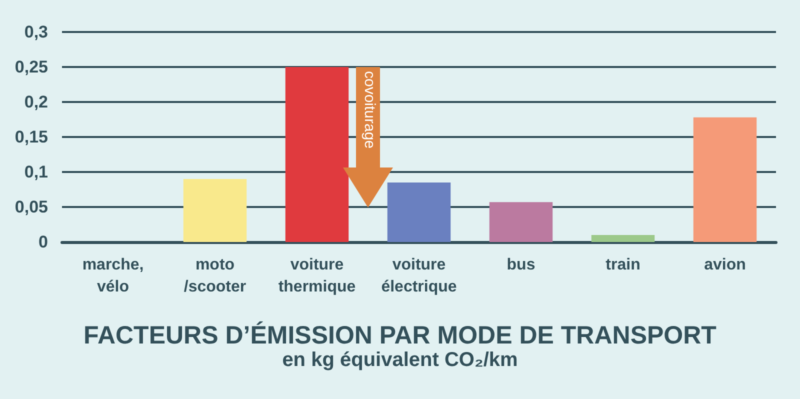  Describe the element at coordinates (43, 242) in the screenshot. I see `y-tick-label: 0` at that location.